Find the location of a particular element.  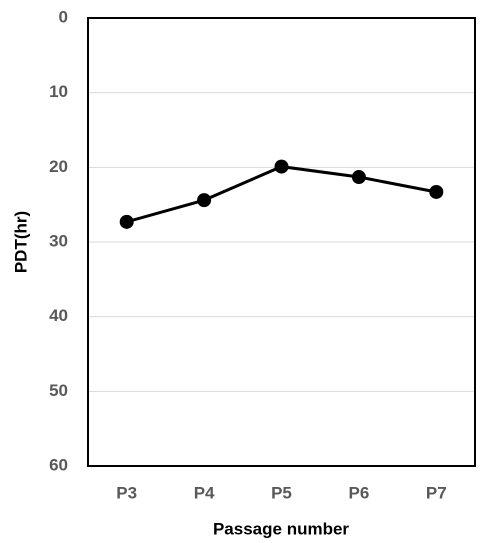

y-tick-label: 0 is located at coordinates (63, 16).